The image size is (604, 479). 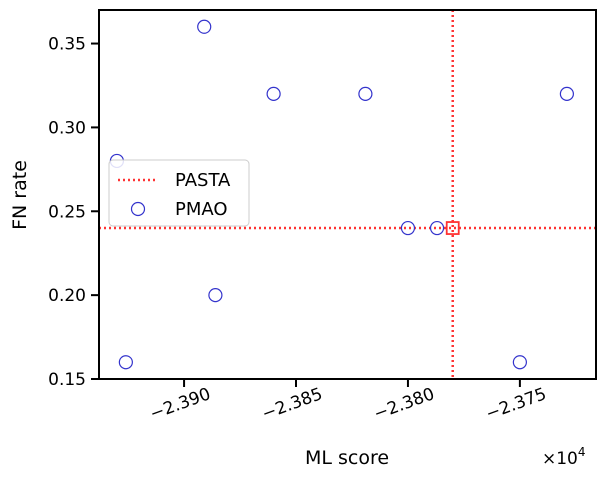 I want to click on y-tick-label: 0.15, so click(x=67, y=380).